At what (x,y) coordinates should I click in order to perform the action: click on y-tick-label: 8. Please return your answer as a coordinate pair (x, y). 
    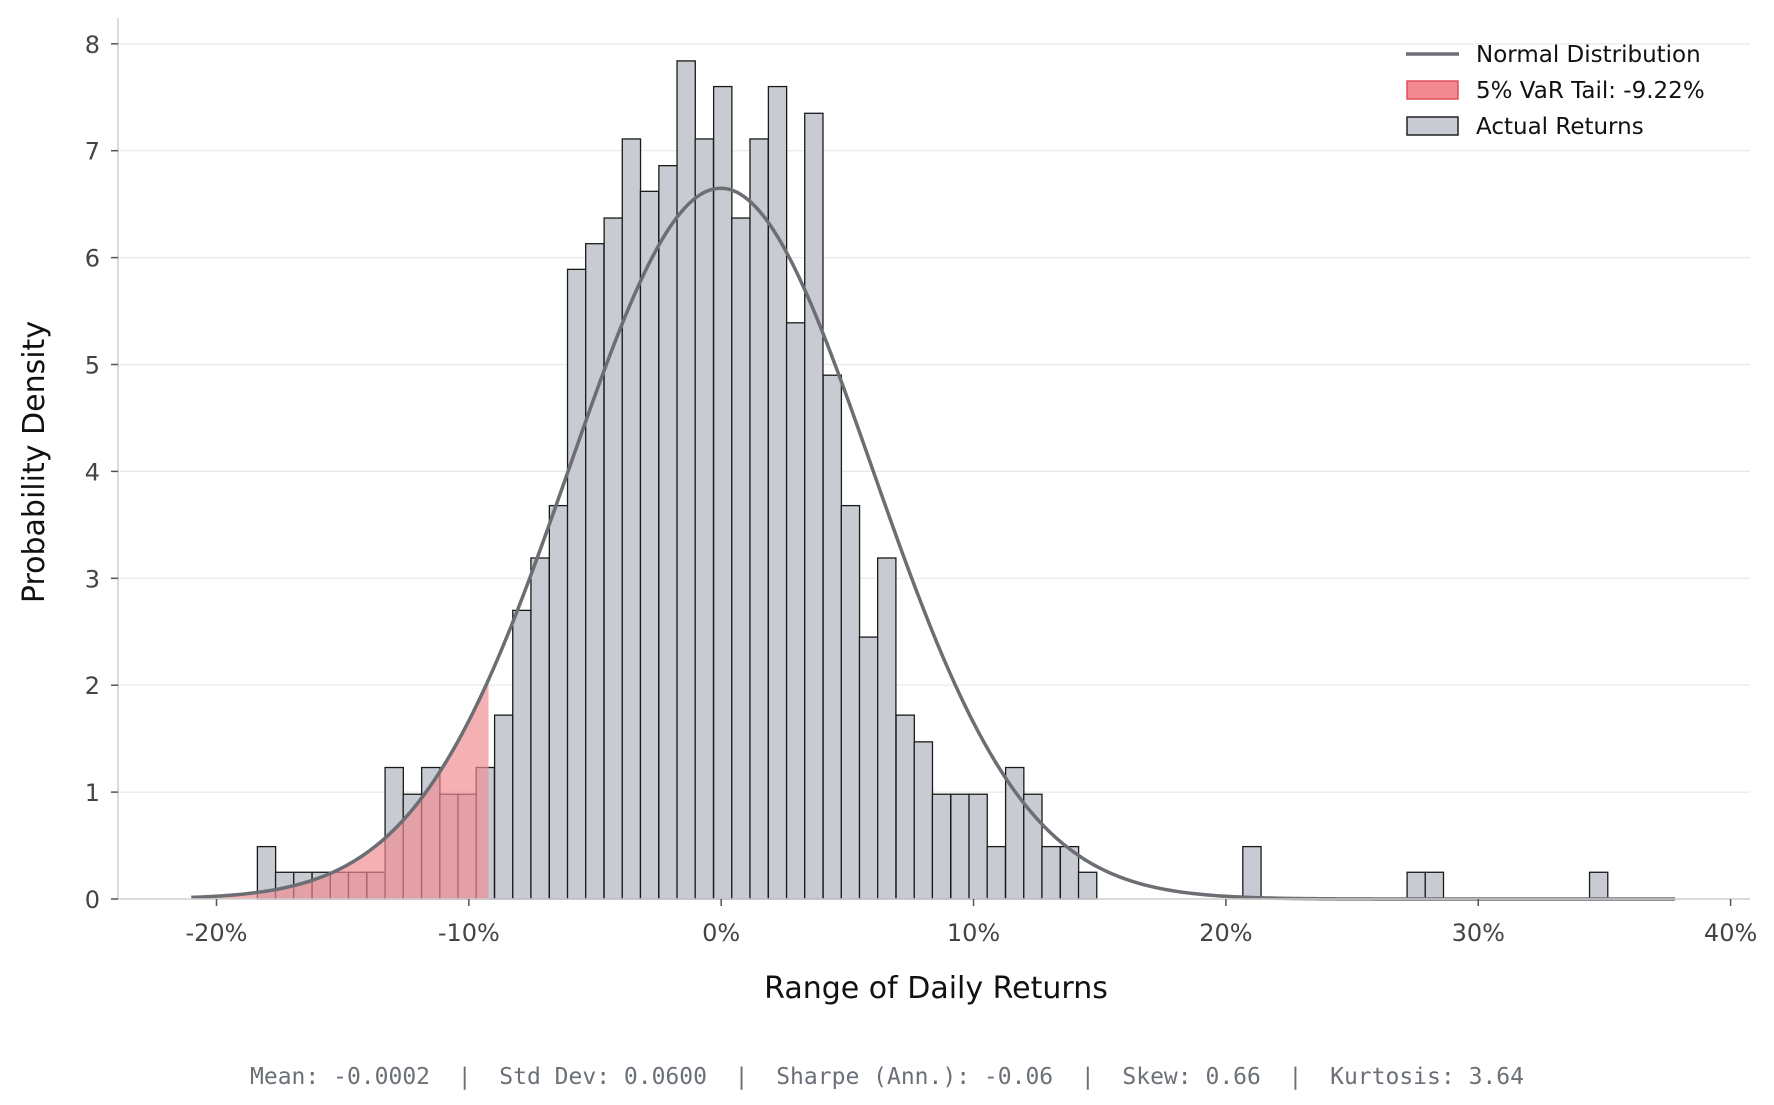
    Looking at the image, I should click on (92, 45).